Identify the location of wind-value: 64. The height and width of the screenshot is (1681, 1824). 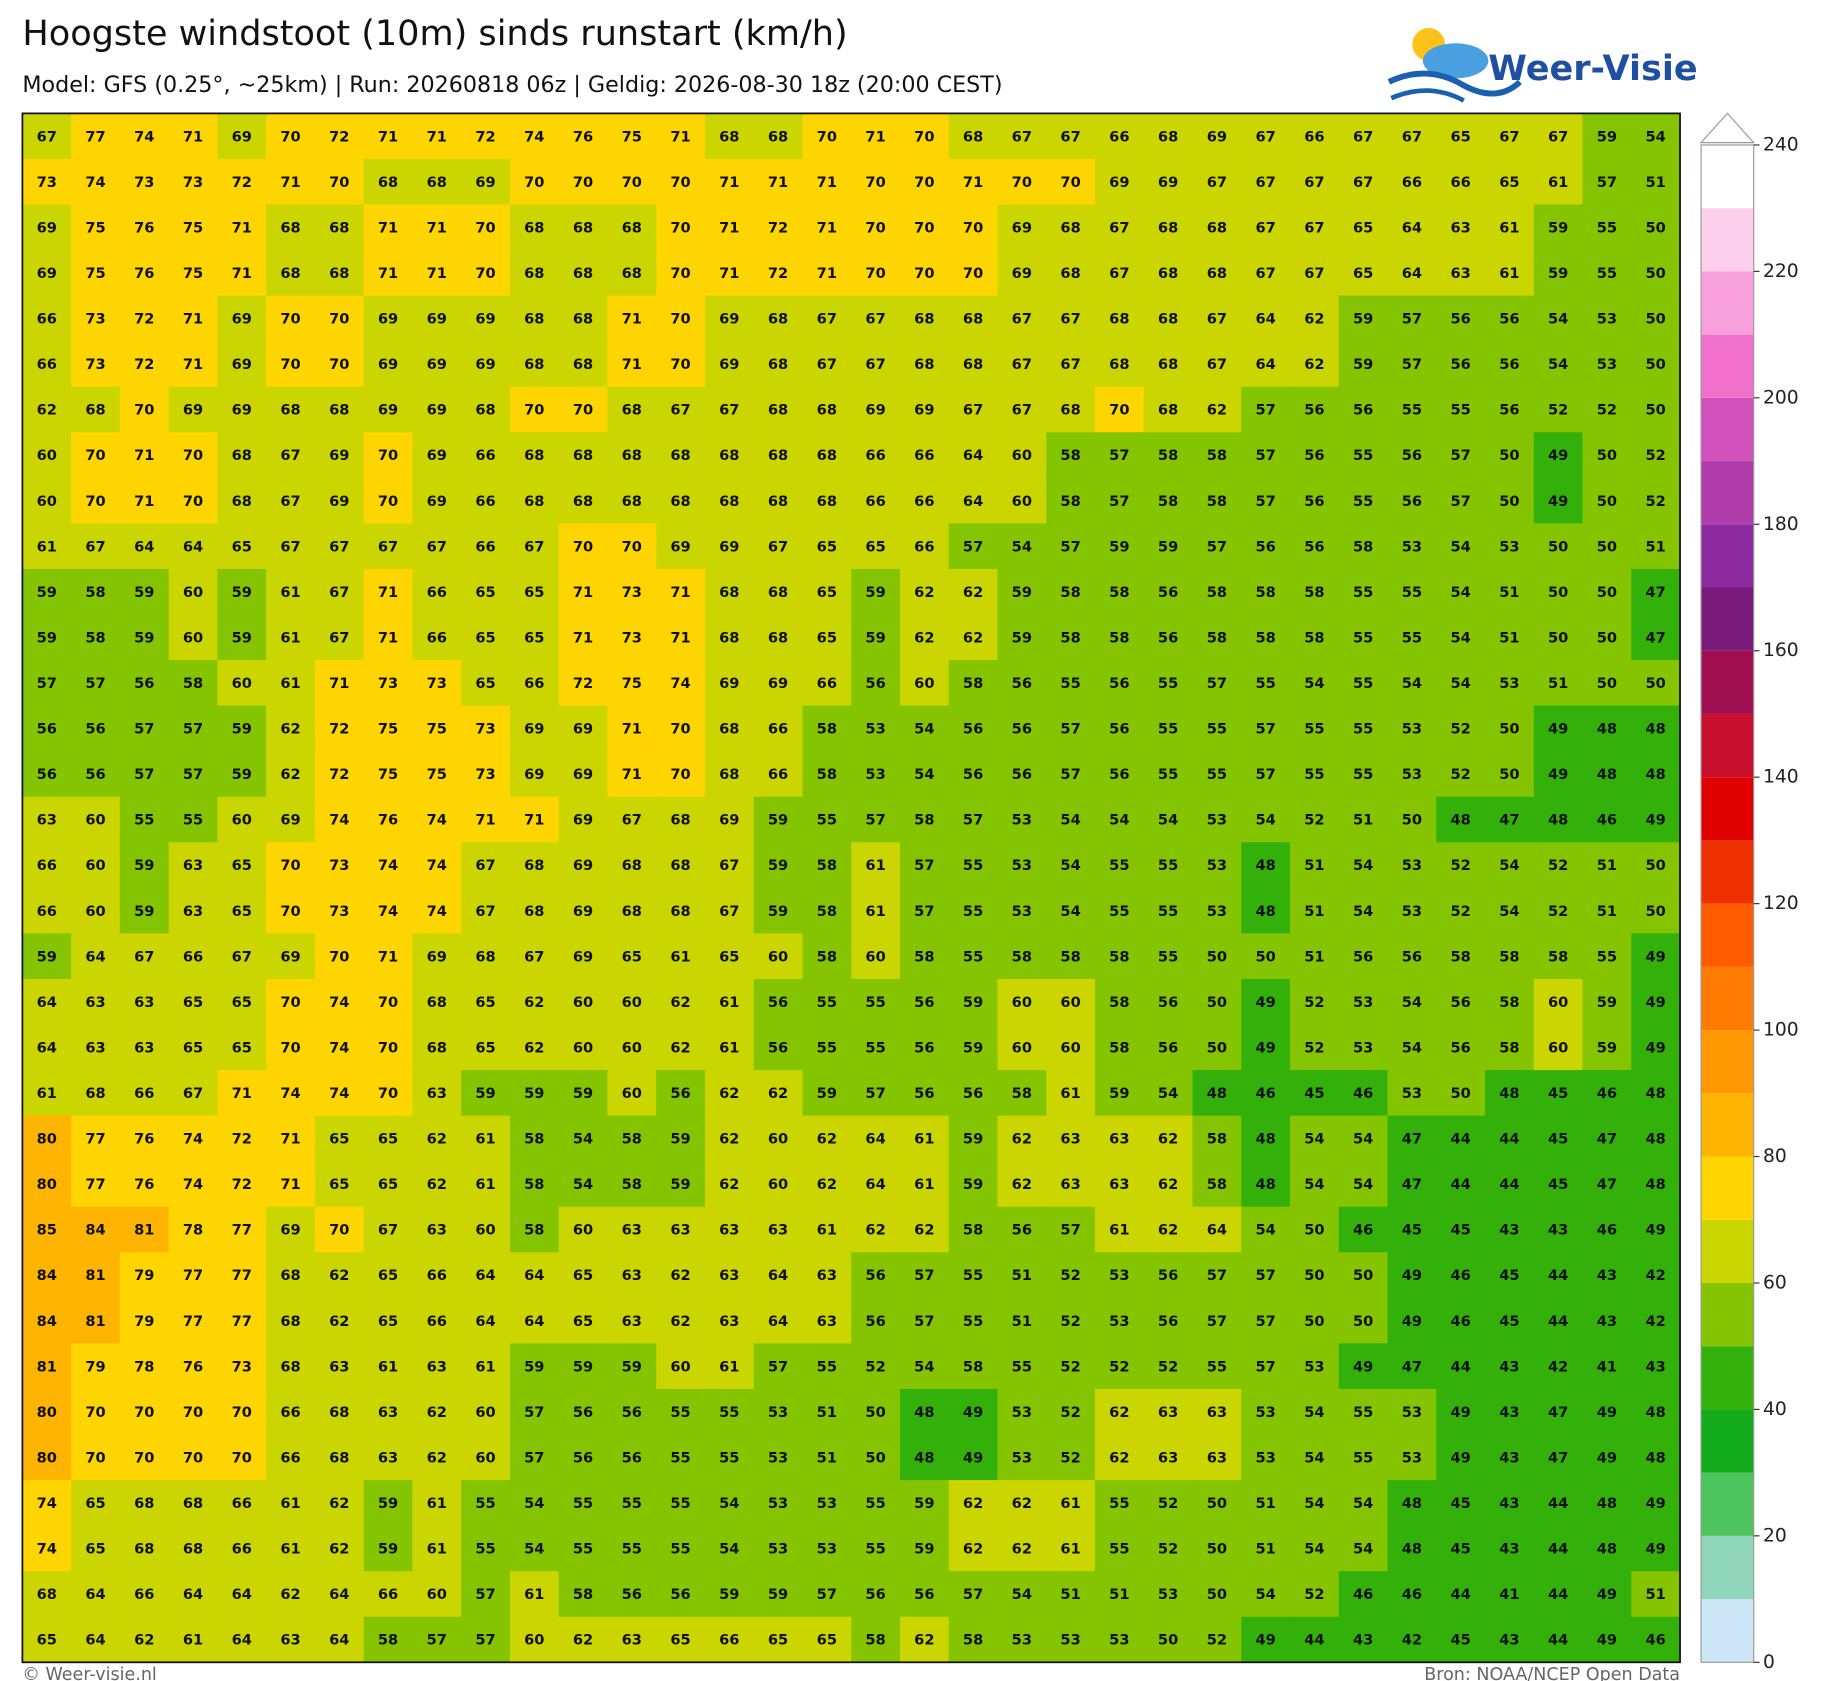
(1412, 273).